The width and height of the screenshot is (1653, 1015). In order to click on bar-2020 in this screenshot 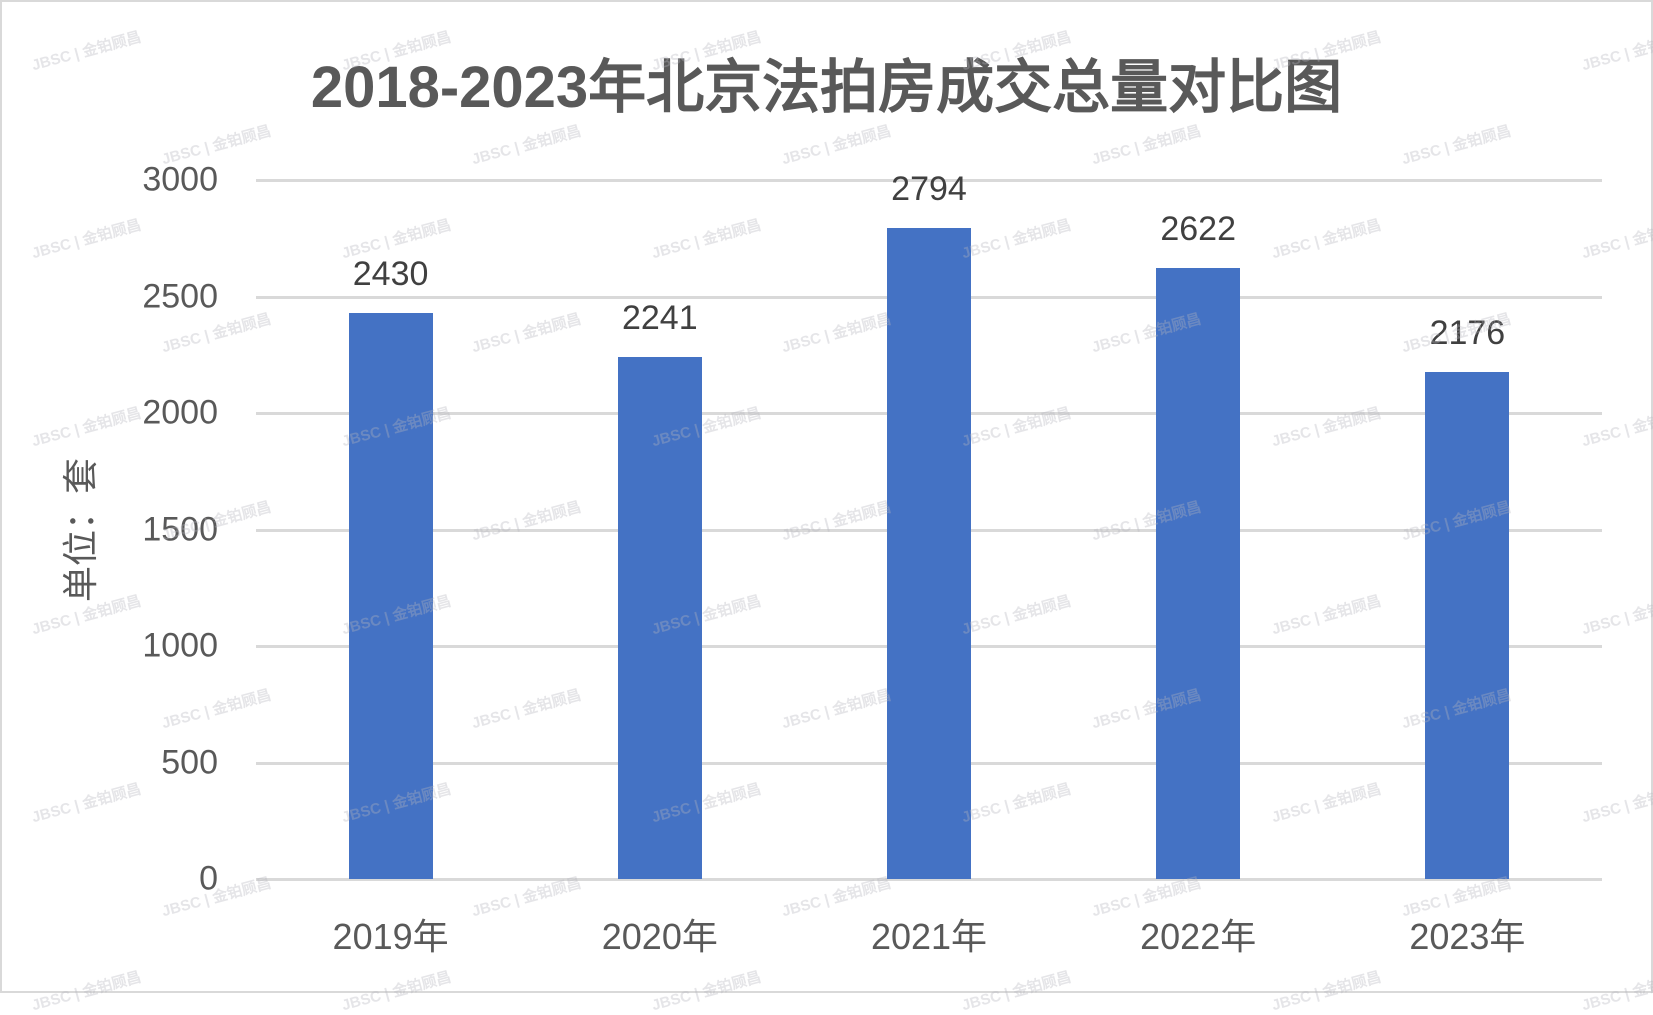, I will do `click(659, 617)`.